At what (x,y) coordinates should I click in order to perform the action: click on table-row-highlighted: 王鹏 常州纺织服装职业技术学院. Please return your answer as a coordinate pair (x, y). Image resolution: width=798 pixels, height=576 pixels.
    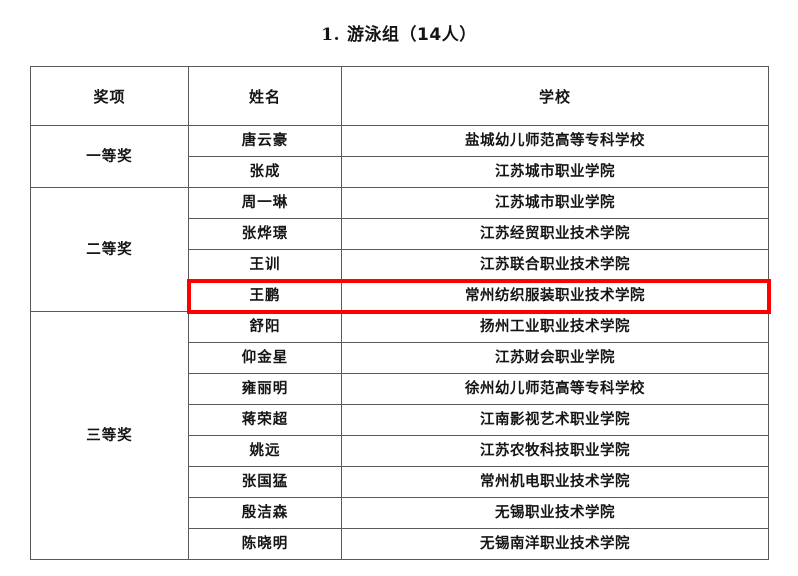
    Looking at the image, I should click on (400, 296).